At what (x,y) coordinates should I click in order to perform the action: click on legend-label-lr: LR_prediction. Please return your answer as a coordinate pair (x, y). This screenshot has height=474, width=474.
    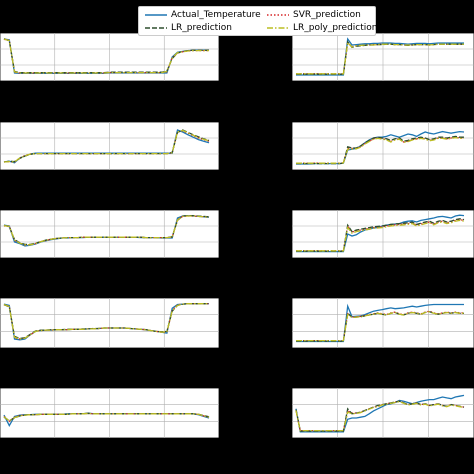
    Looking at the image, I should click on (201, 28).